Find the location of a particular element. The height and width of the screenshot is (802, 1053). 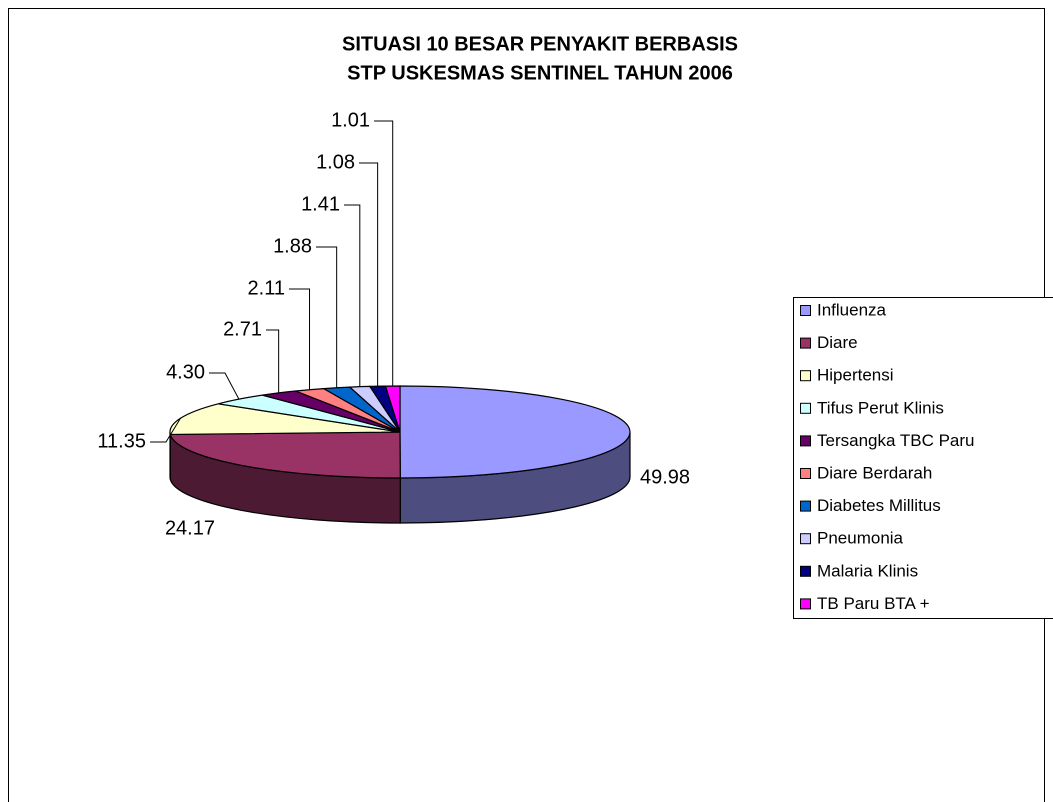

legend-label: Malaria Klinis is located at coordinates (867, 570).